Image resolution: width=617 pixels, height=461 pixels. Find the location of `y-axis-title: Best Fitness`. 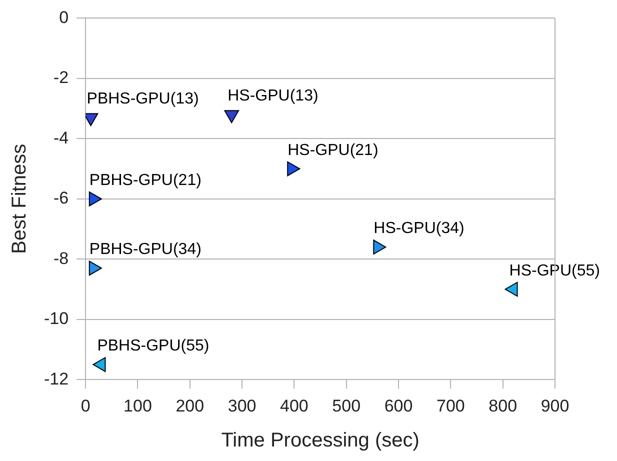

y-axis-title: Best Fitness is located at coordinates (19, 199).